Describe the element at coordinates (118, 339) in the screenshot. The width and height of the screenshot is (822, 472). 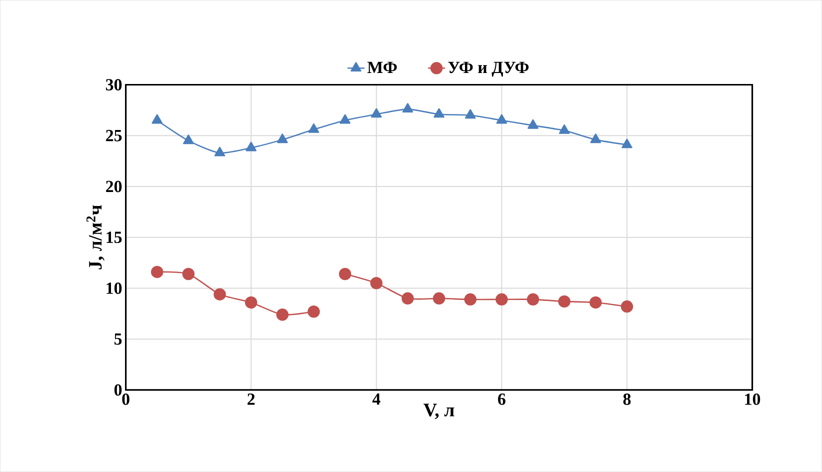
I see `y-tick-label: 5` at that location.